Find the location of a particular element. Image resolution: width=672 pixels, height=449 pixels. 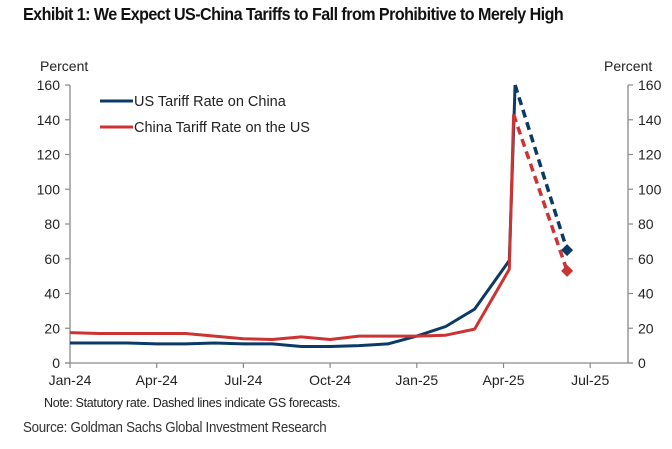

y-tick-label-right: 60 is located at coordinates (646, 259).